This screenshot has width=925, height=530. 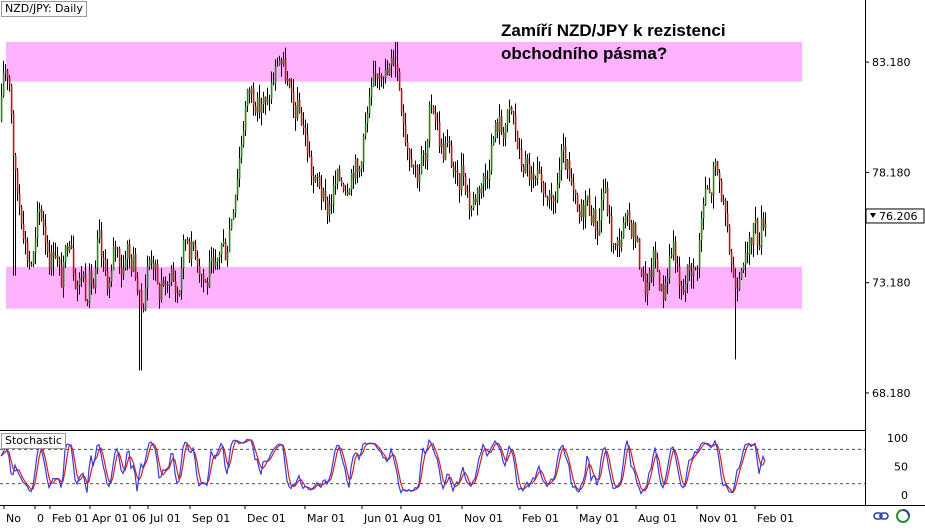 I want to click on time-tick-label: No, so click(x=13, y=518).